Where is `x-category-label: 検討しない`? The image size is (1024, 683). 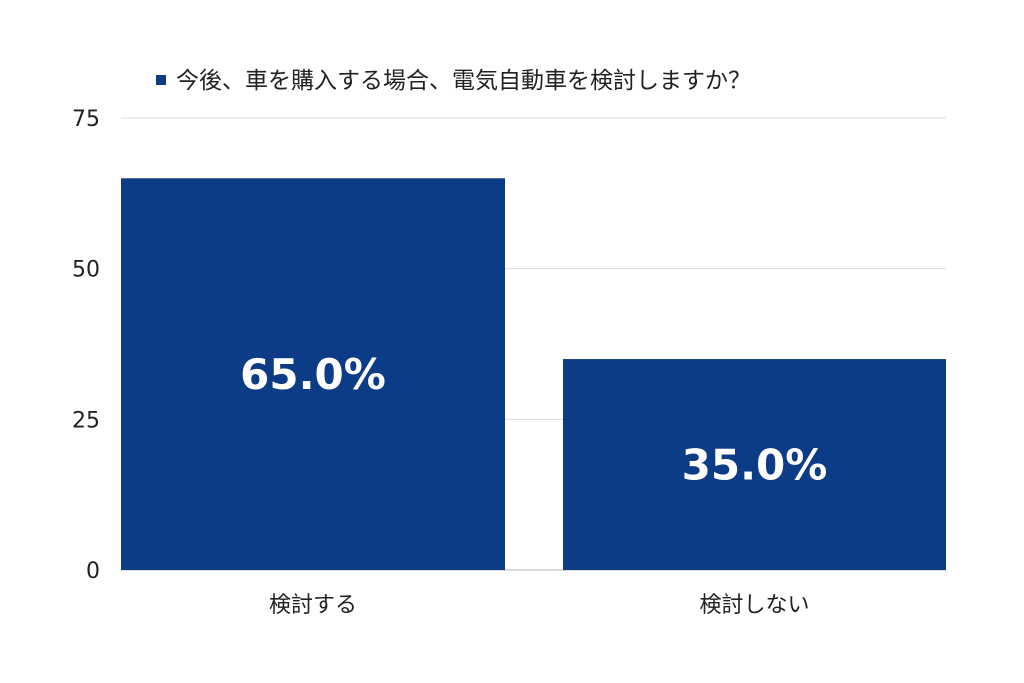
x-category-label: 検討しない is located at coordinates (754, 605).